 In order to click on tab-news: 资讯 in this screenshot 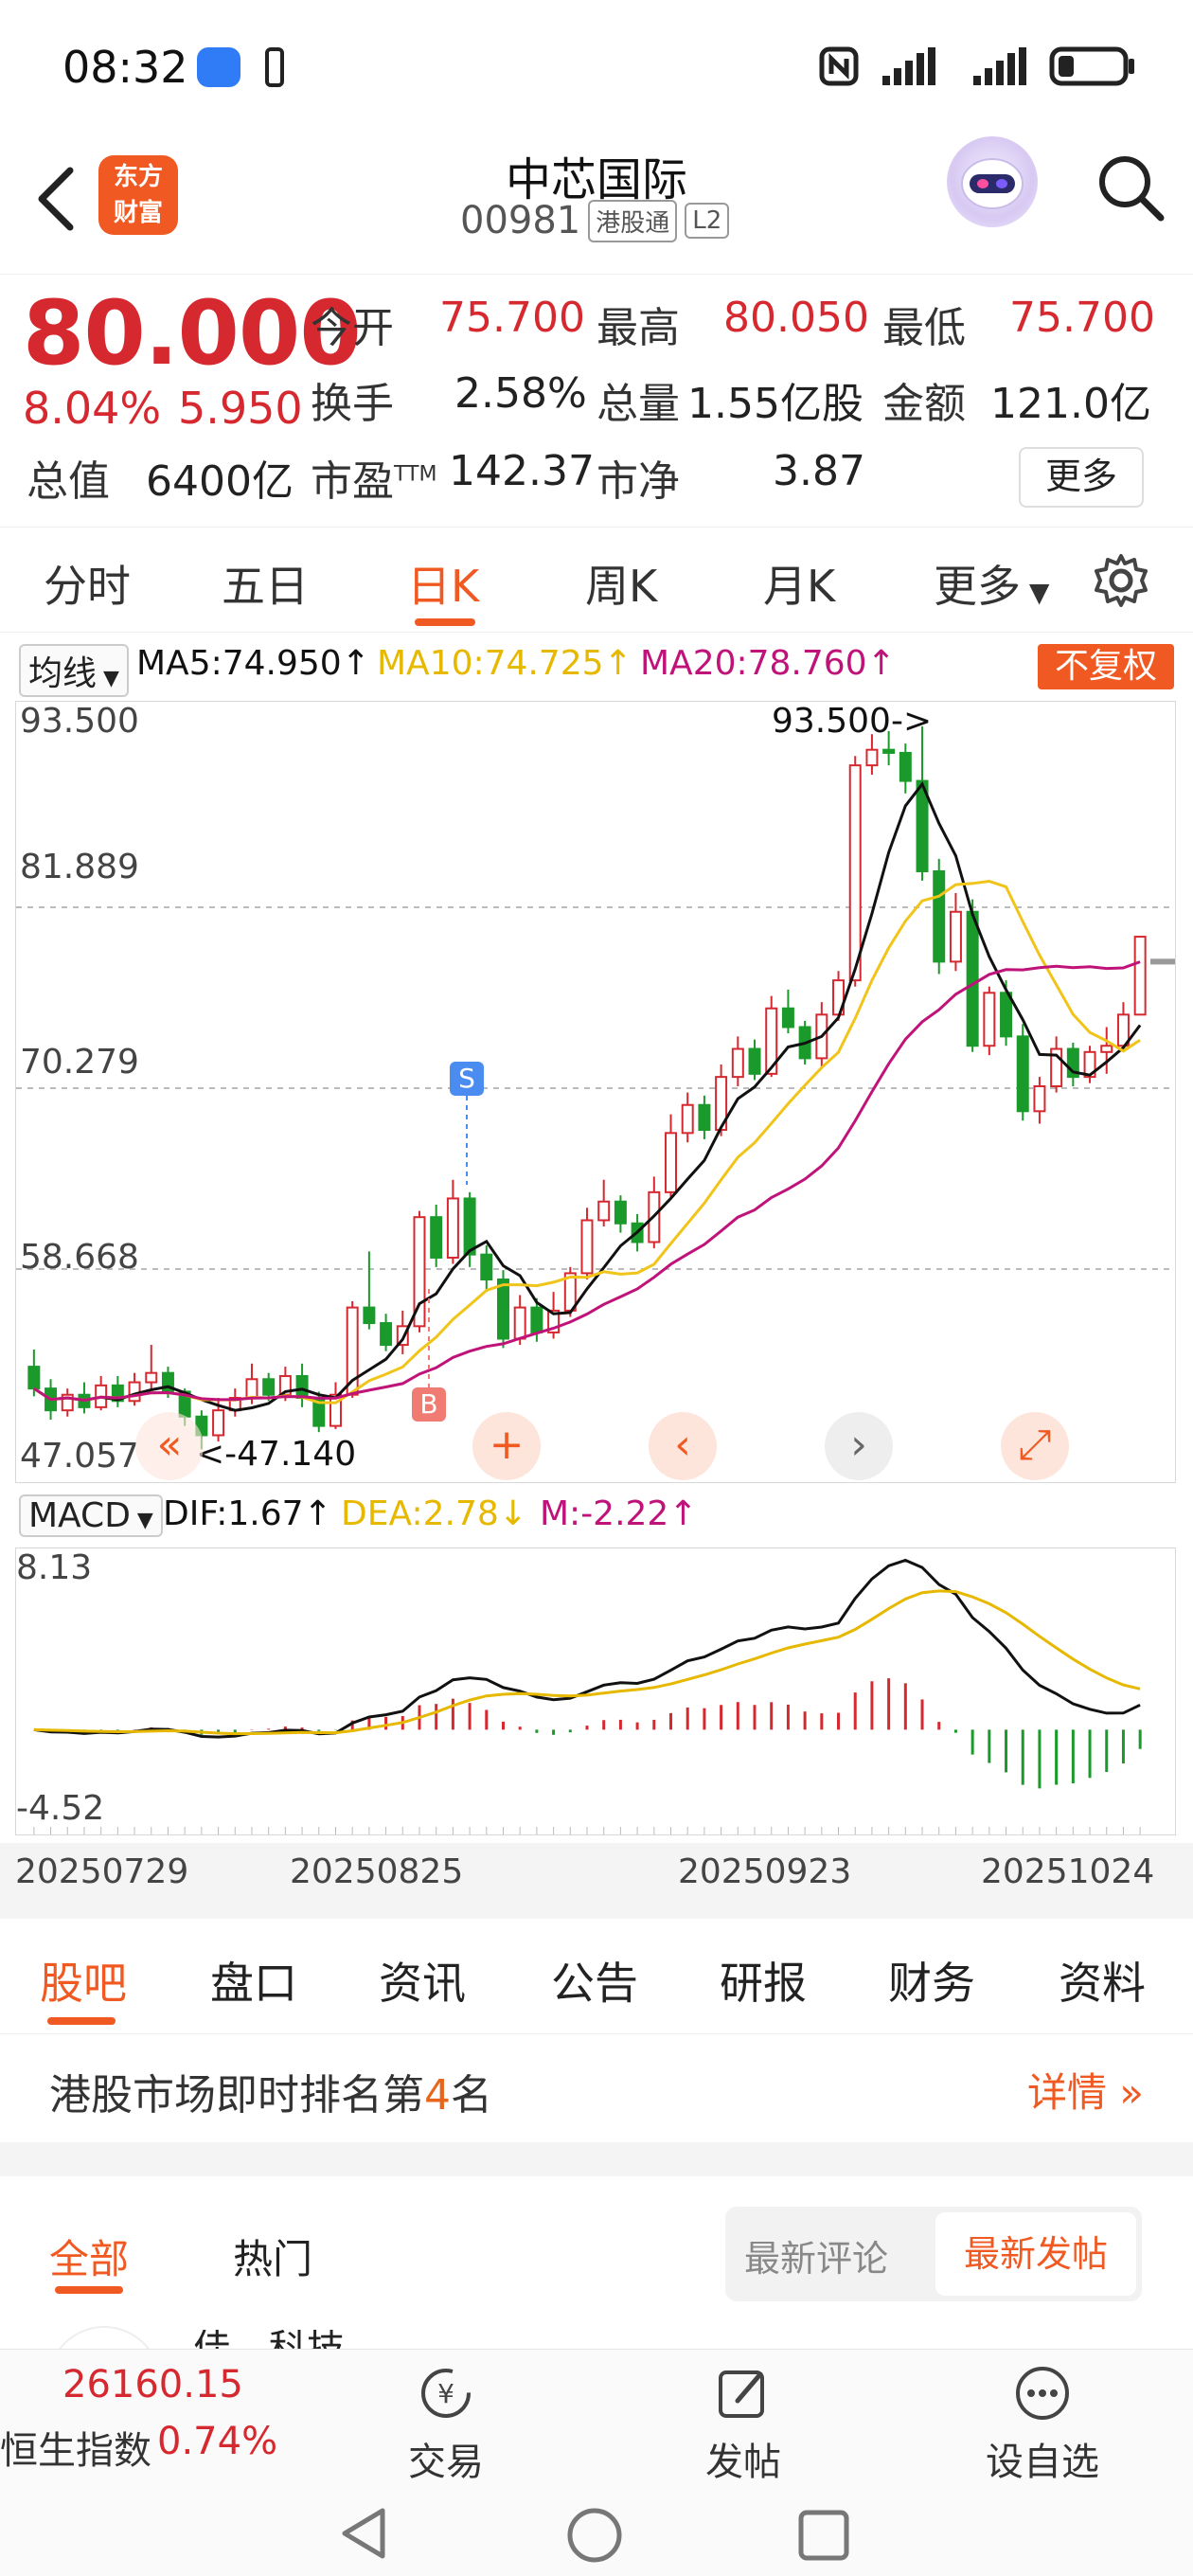, I will do `click(422, 1983)`.